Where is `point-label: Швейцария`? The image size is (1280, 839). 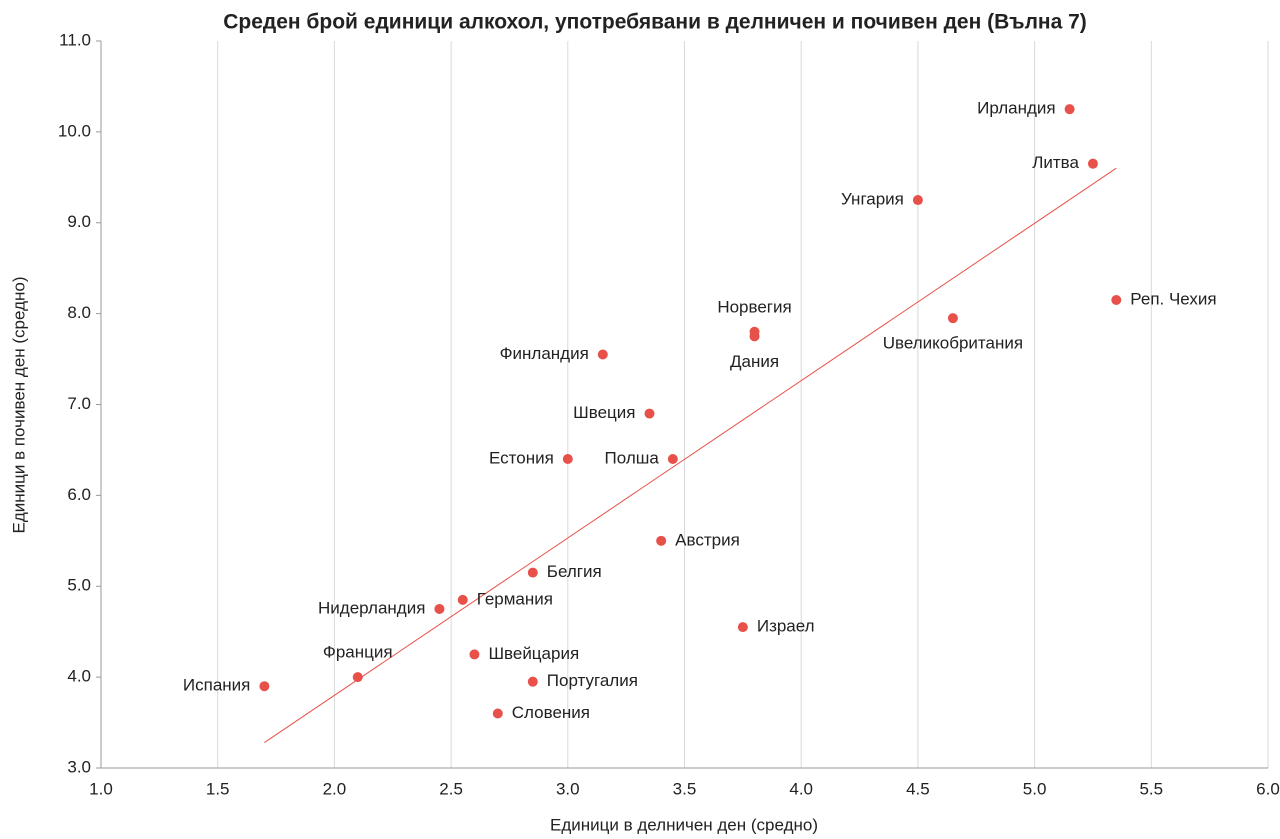
point-label: Швейцария is located at coordinates (533, 653).